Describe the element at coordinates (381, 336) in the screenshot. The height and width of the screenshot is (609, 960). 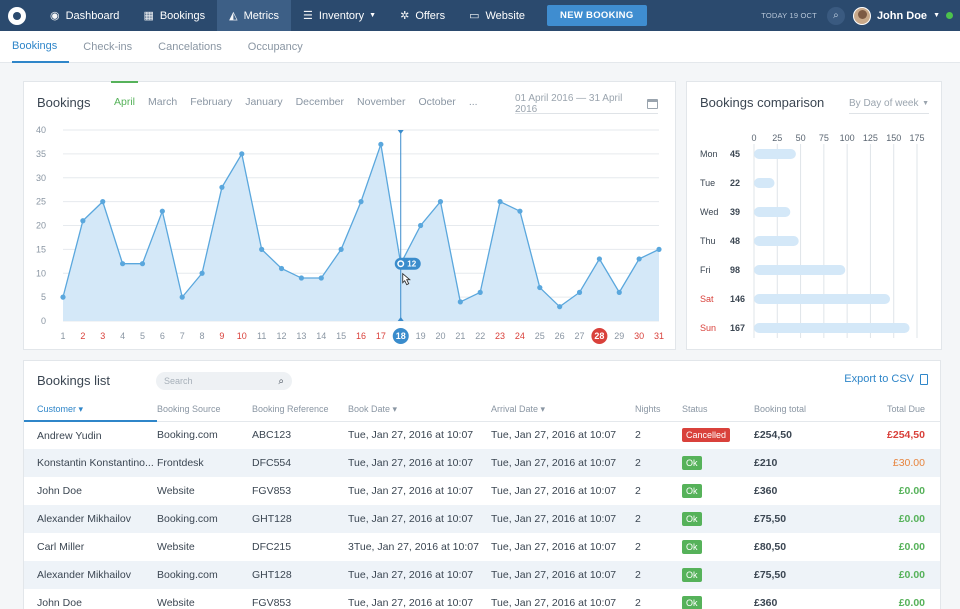
I see `x-tick-label: 17` at that location.